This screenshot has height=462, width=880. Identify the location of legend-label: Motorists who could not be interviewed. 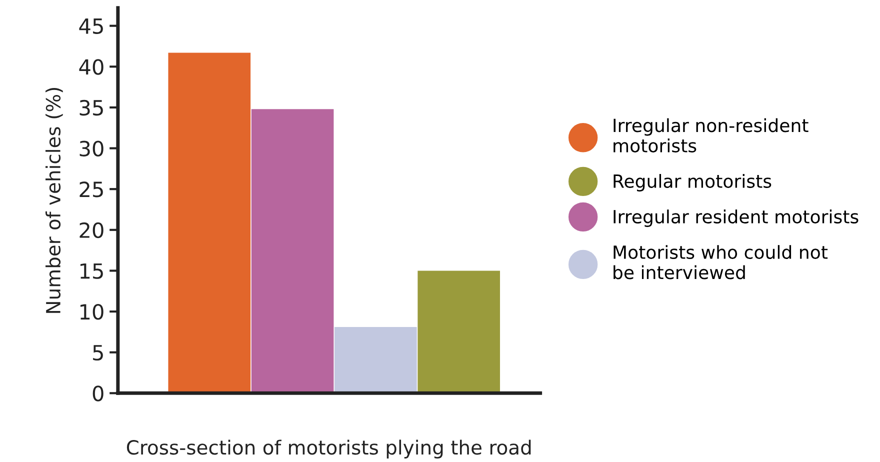
(721, 262).